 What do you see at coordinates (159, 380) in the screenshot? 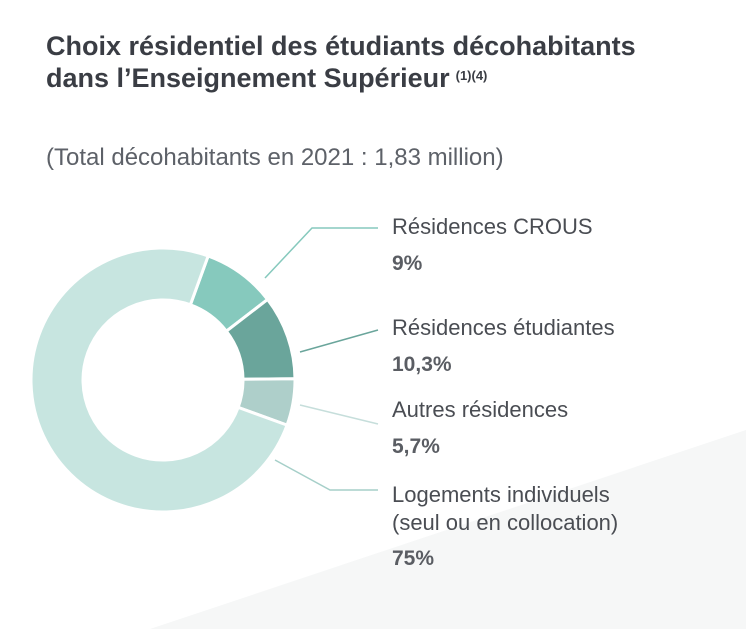
I see `slice-logements-individuels` at bounding box center [159, 380].